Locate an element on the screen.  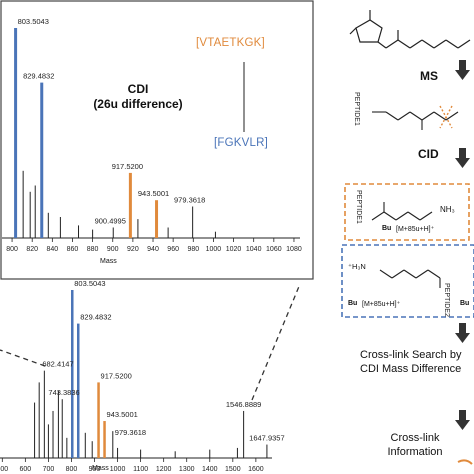
inset-tick-label: 840 is located at coordinates (52, 249).